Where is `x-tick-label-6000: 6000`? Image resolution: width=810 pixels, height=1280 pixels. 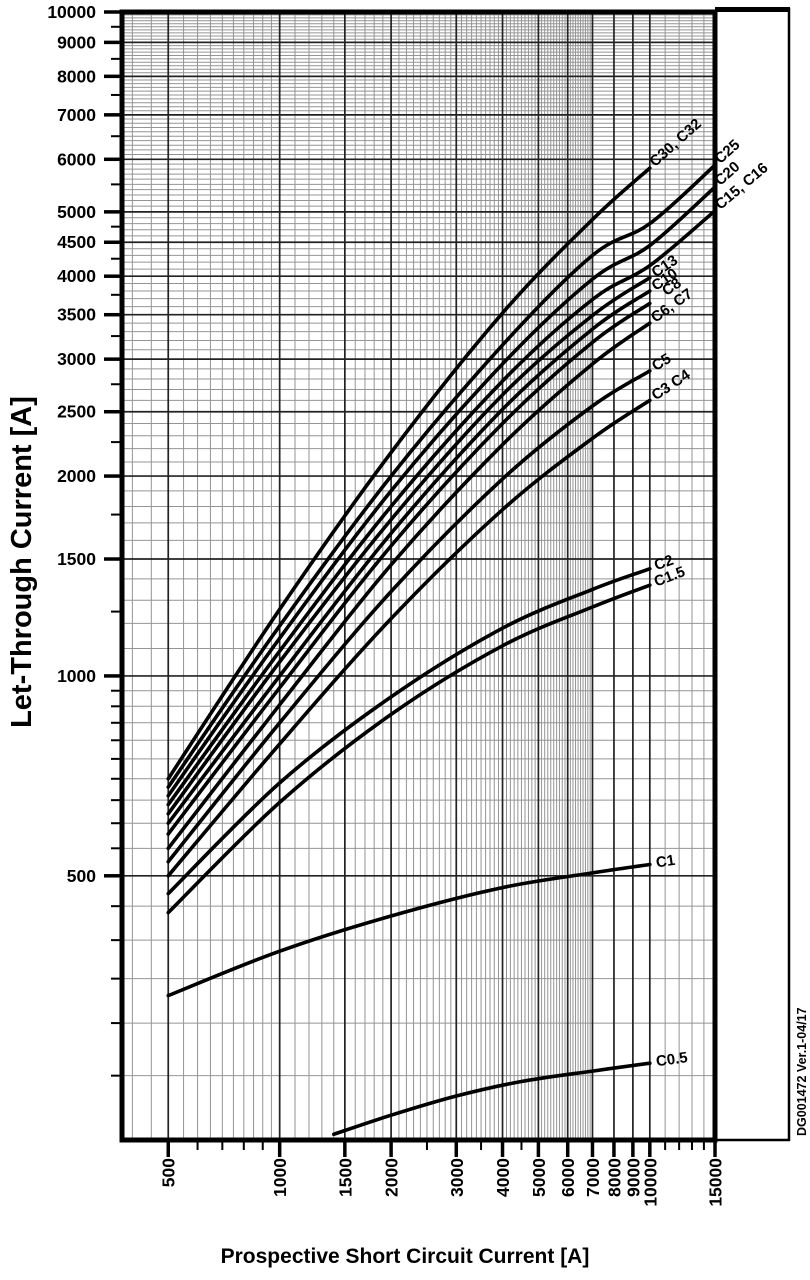 x-tick-label-6000: 6000 is located at coordinates (568, 1177).